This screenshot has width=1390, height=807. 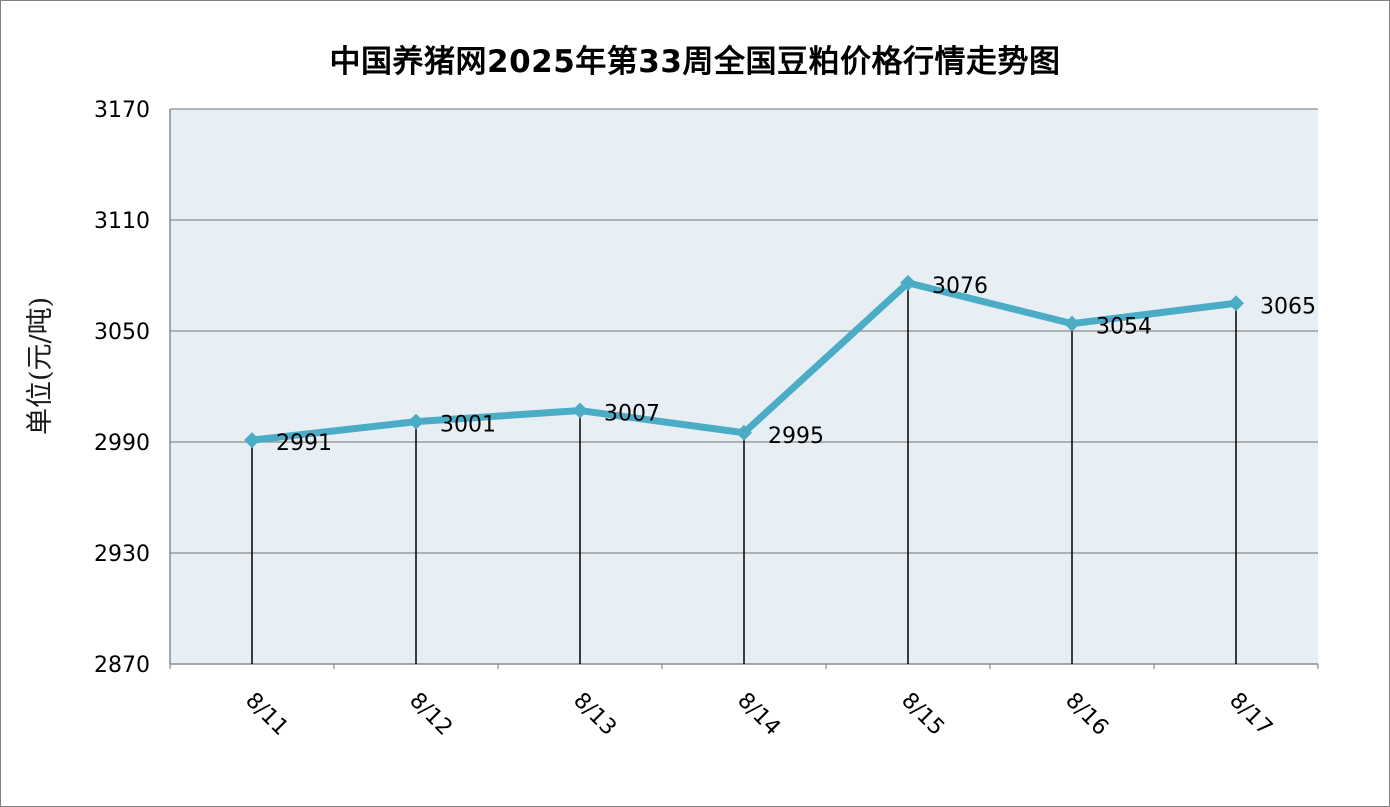 What do you see at coordinates (122, 221) in the screenshot?
I see `y-tick-label: 3110` at bounding box center [122, 221].